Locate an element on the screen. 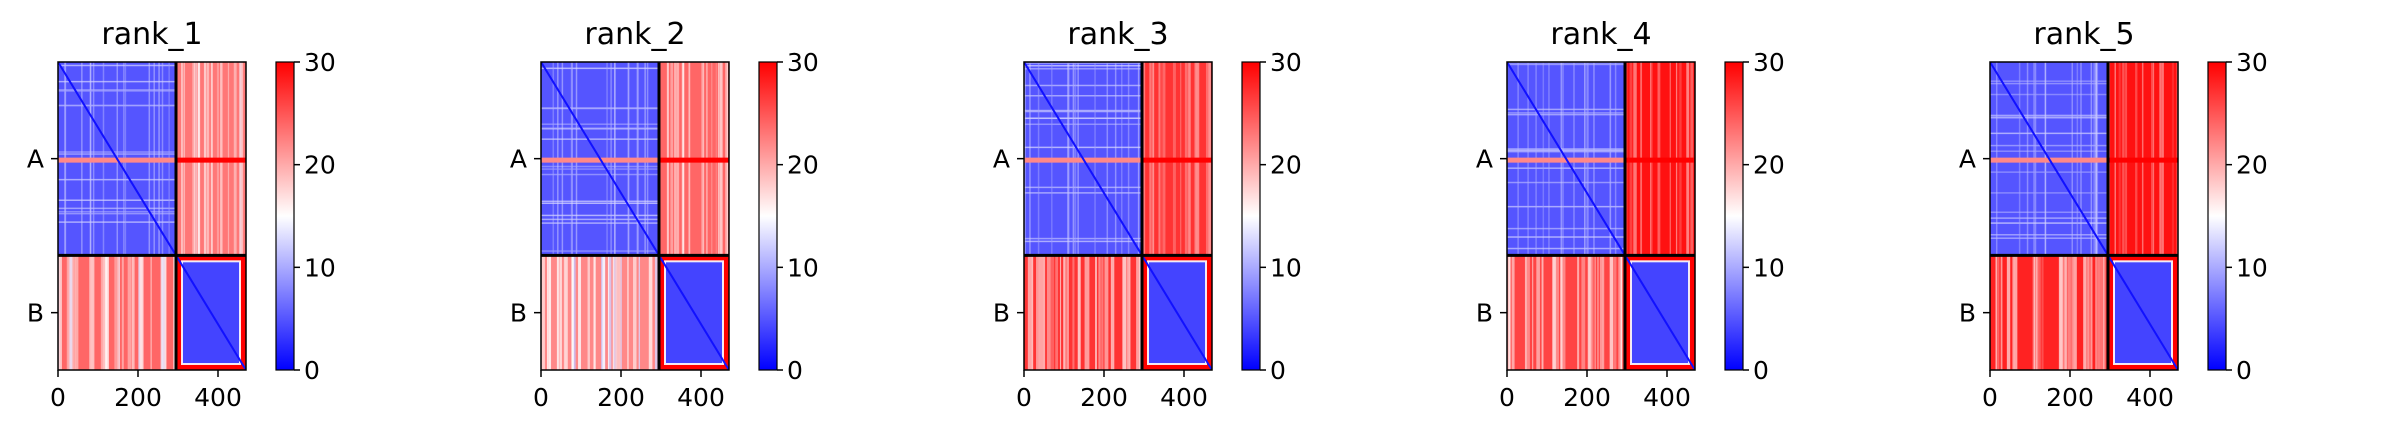 The image size is (2401, 438). colorbar-tick-label: 0 is located at coordinates (1761, 370).